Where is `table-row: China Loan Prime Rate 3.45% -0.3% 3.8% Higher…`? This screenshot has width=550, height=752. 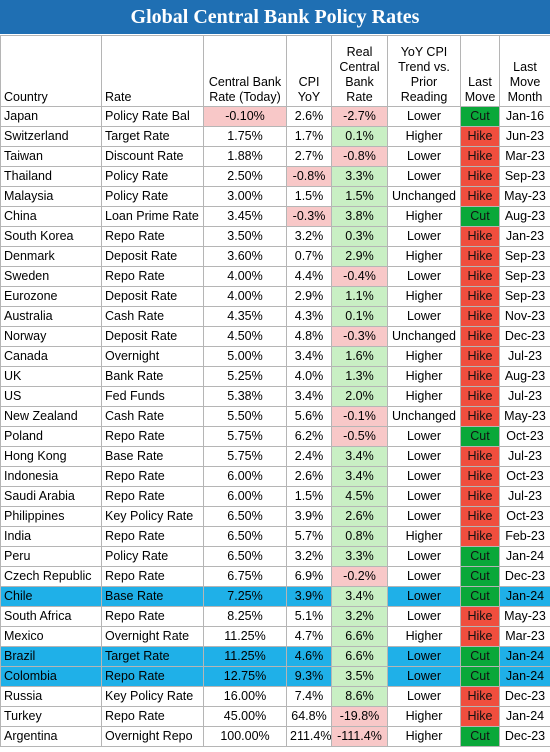
table-row: China Loan Prime Rate 3.45% -0.3% 3.8% Higher… is located at coordinates (275, 216).